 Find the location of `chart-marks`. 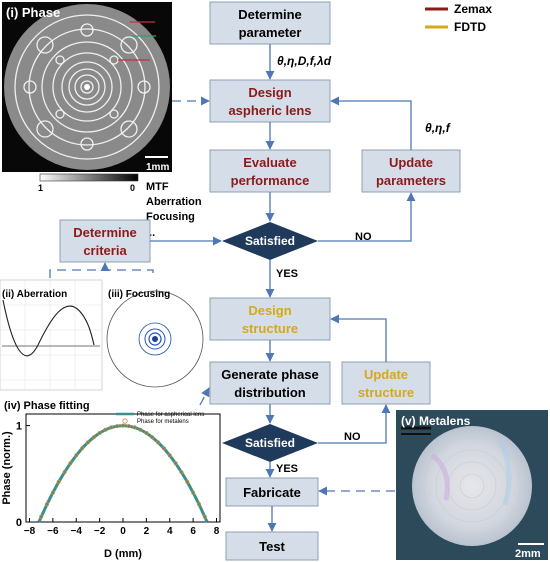

chart-marks is located at coordinates (123, 473).